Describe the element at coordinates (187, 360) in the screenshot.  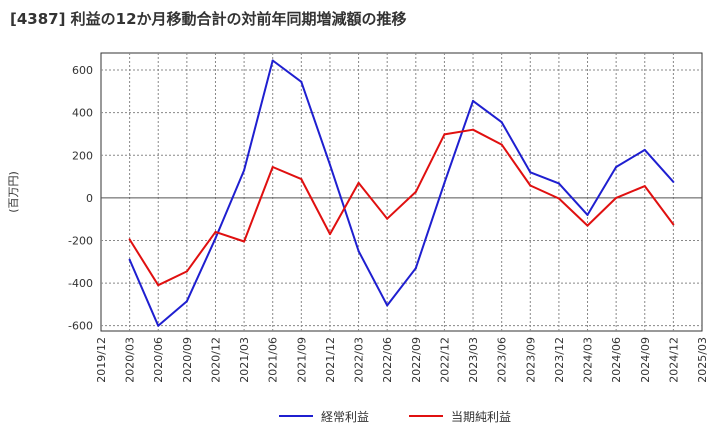
I see `x-tick-label: 2020/09` at that location.